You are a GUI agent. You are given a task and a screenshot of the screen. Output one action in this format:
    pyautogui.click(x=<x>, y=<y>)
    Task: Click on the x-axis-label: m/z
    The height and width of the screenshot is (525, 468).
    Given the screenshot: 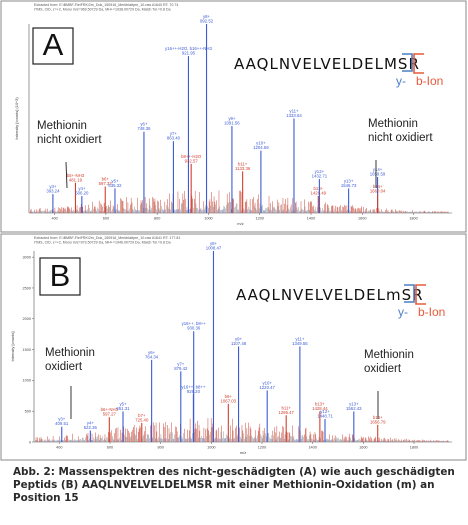 What is the action you would take?
    pyautogui.click(x=240, y=223)
    